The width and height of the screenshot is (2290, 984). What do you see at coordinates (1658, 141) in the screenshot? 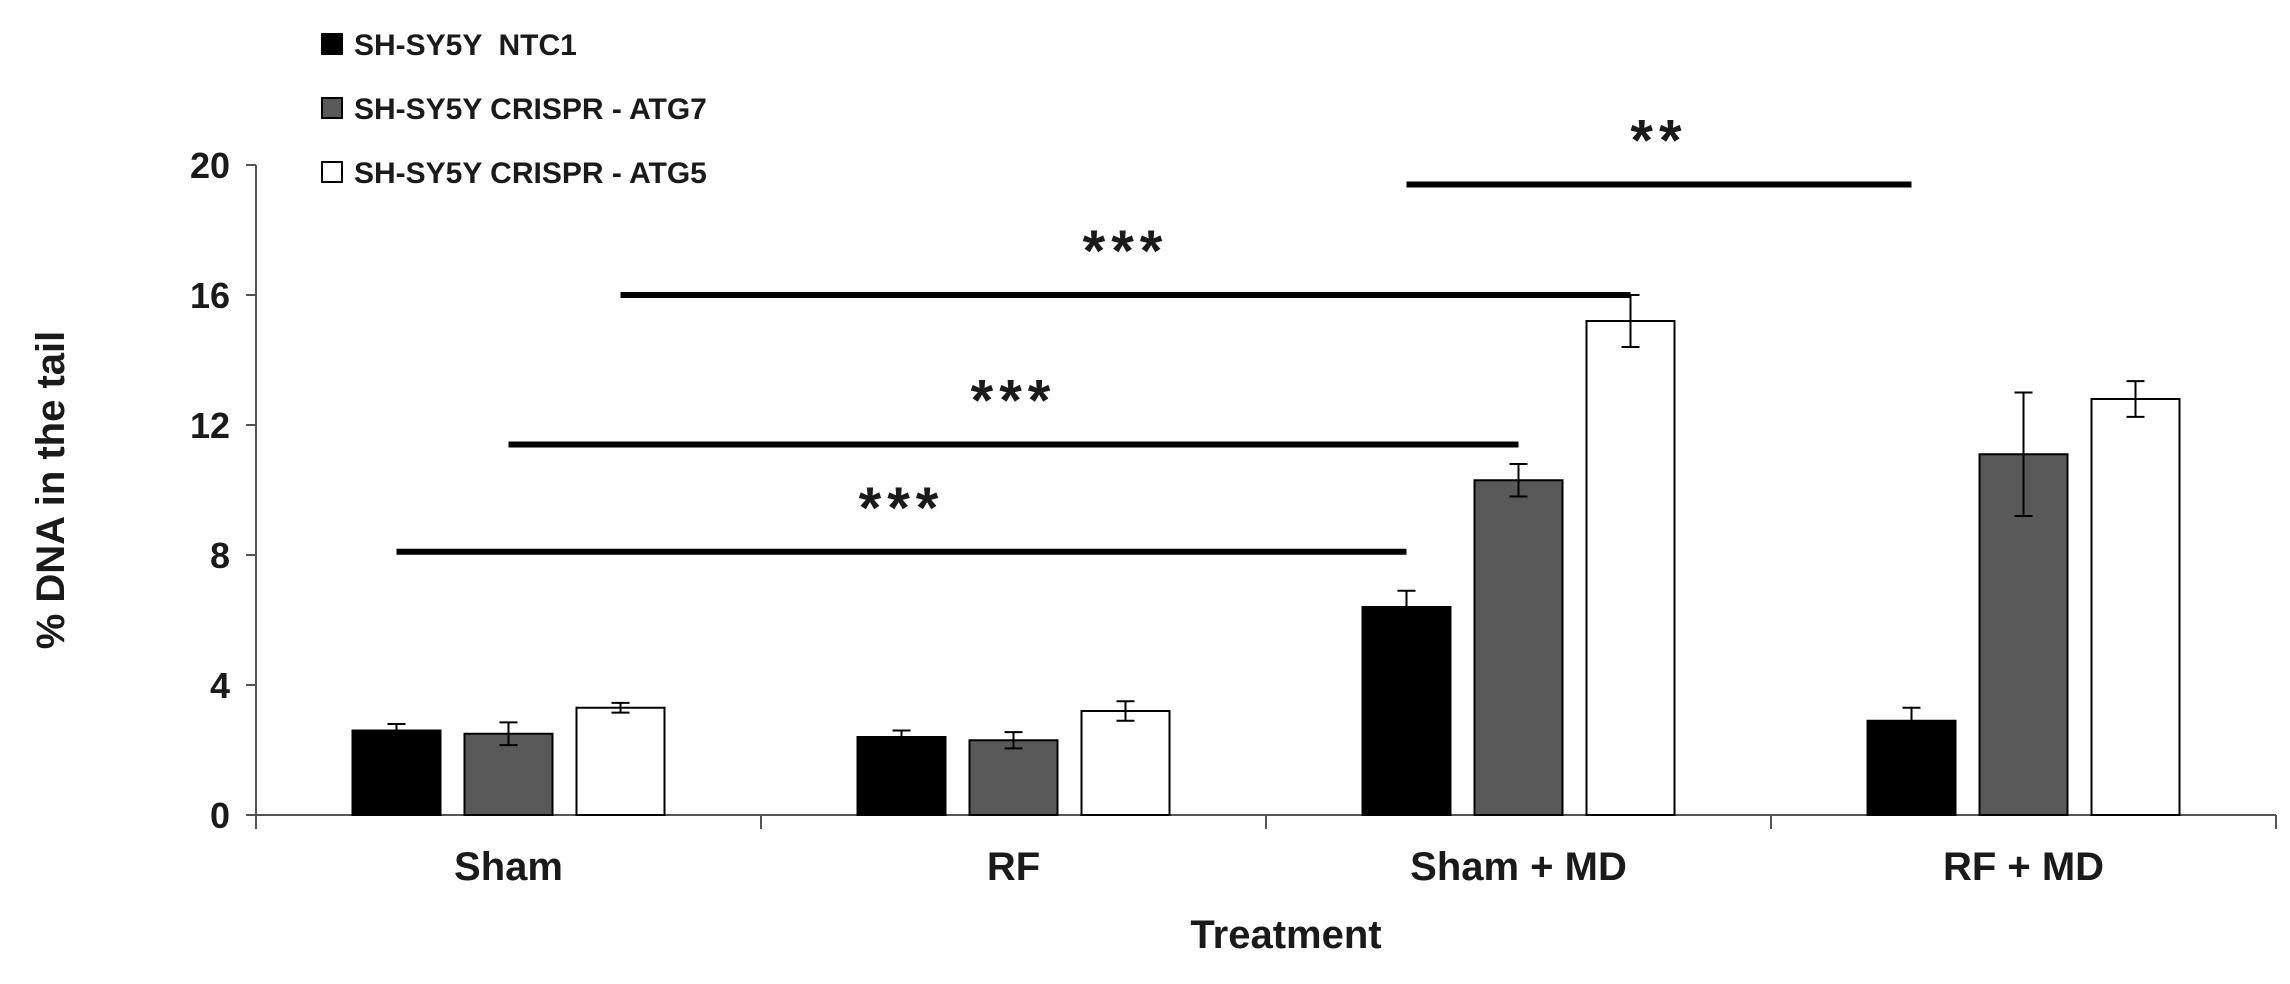
I see `significance-label: **` at bounding box center [1658, 141].